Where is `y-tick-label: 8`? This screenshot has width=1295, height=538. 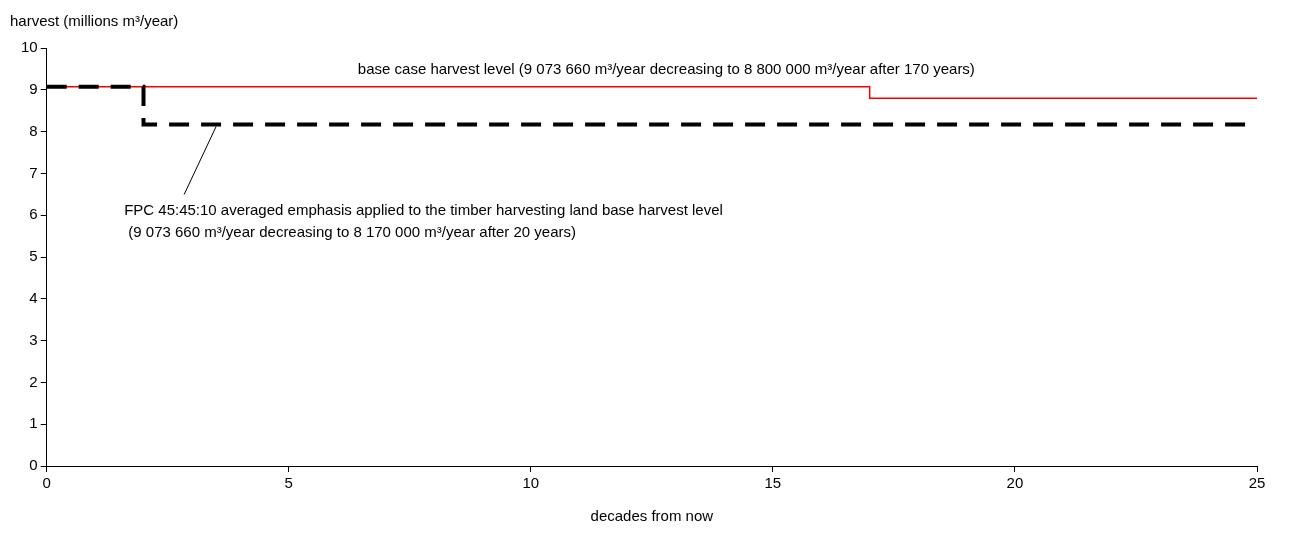
y-tick-label: 8 is located at coordinates (33, 130).